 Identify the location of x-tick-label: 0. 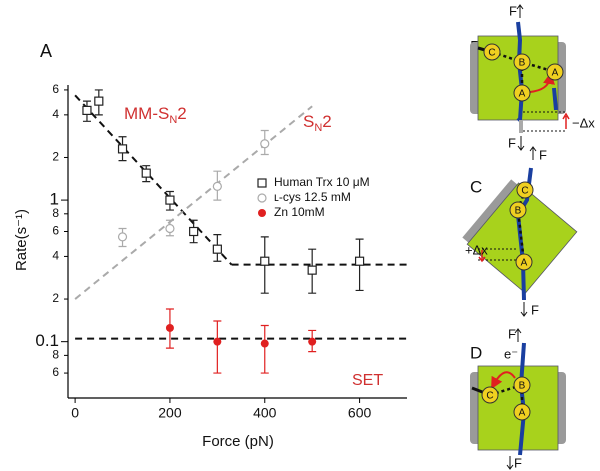
(75, 413).